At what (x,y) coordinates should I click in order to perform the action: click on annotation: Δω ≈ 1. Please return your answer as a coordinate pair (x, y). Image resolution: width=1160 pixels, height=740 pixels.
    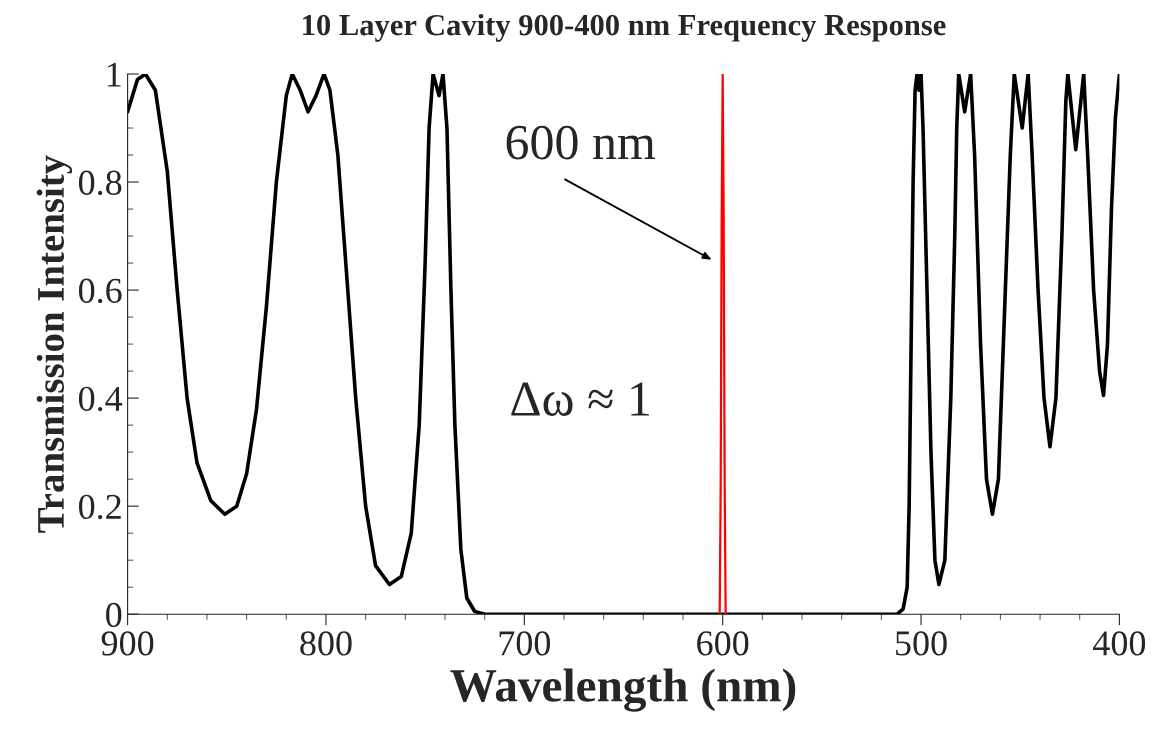
    Looking at the image, I should click on (580, 399).